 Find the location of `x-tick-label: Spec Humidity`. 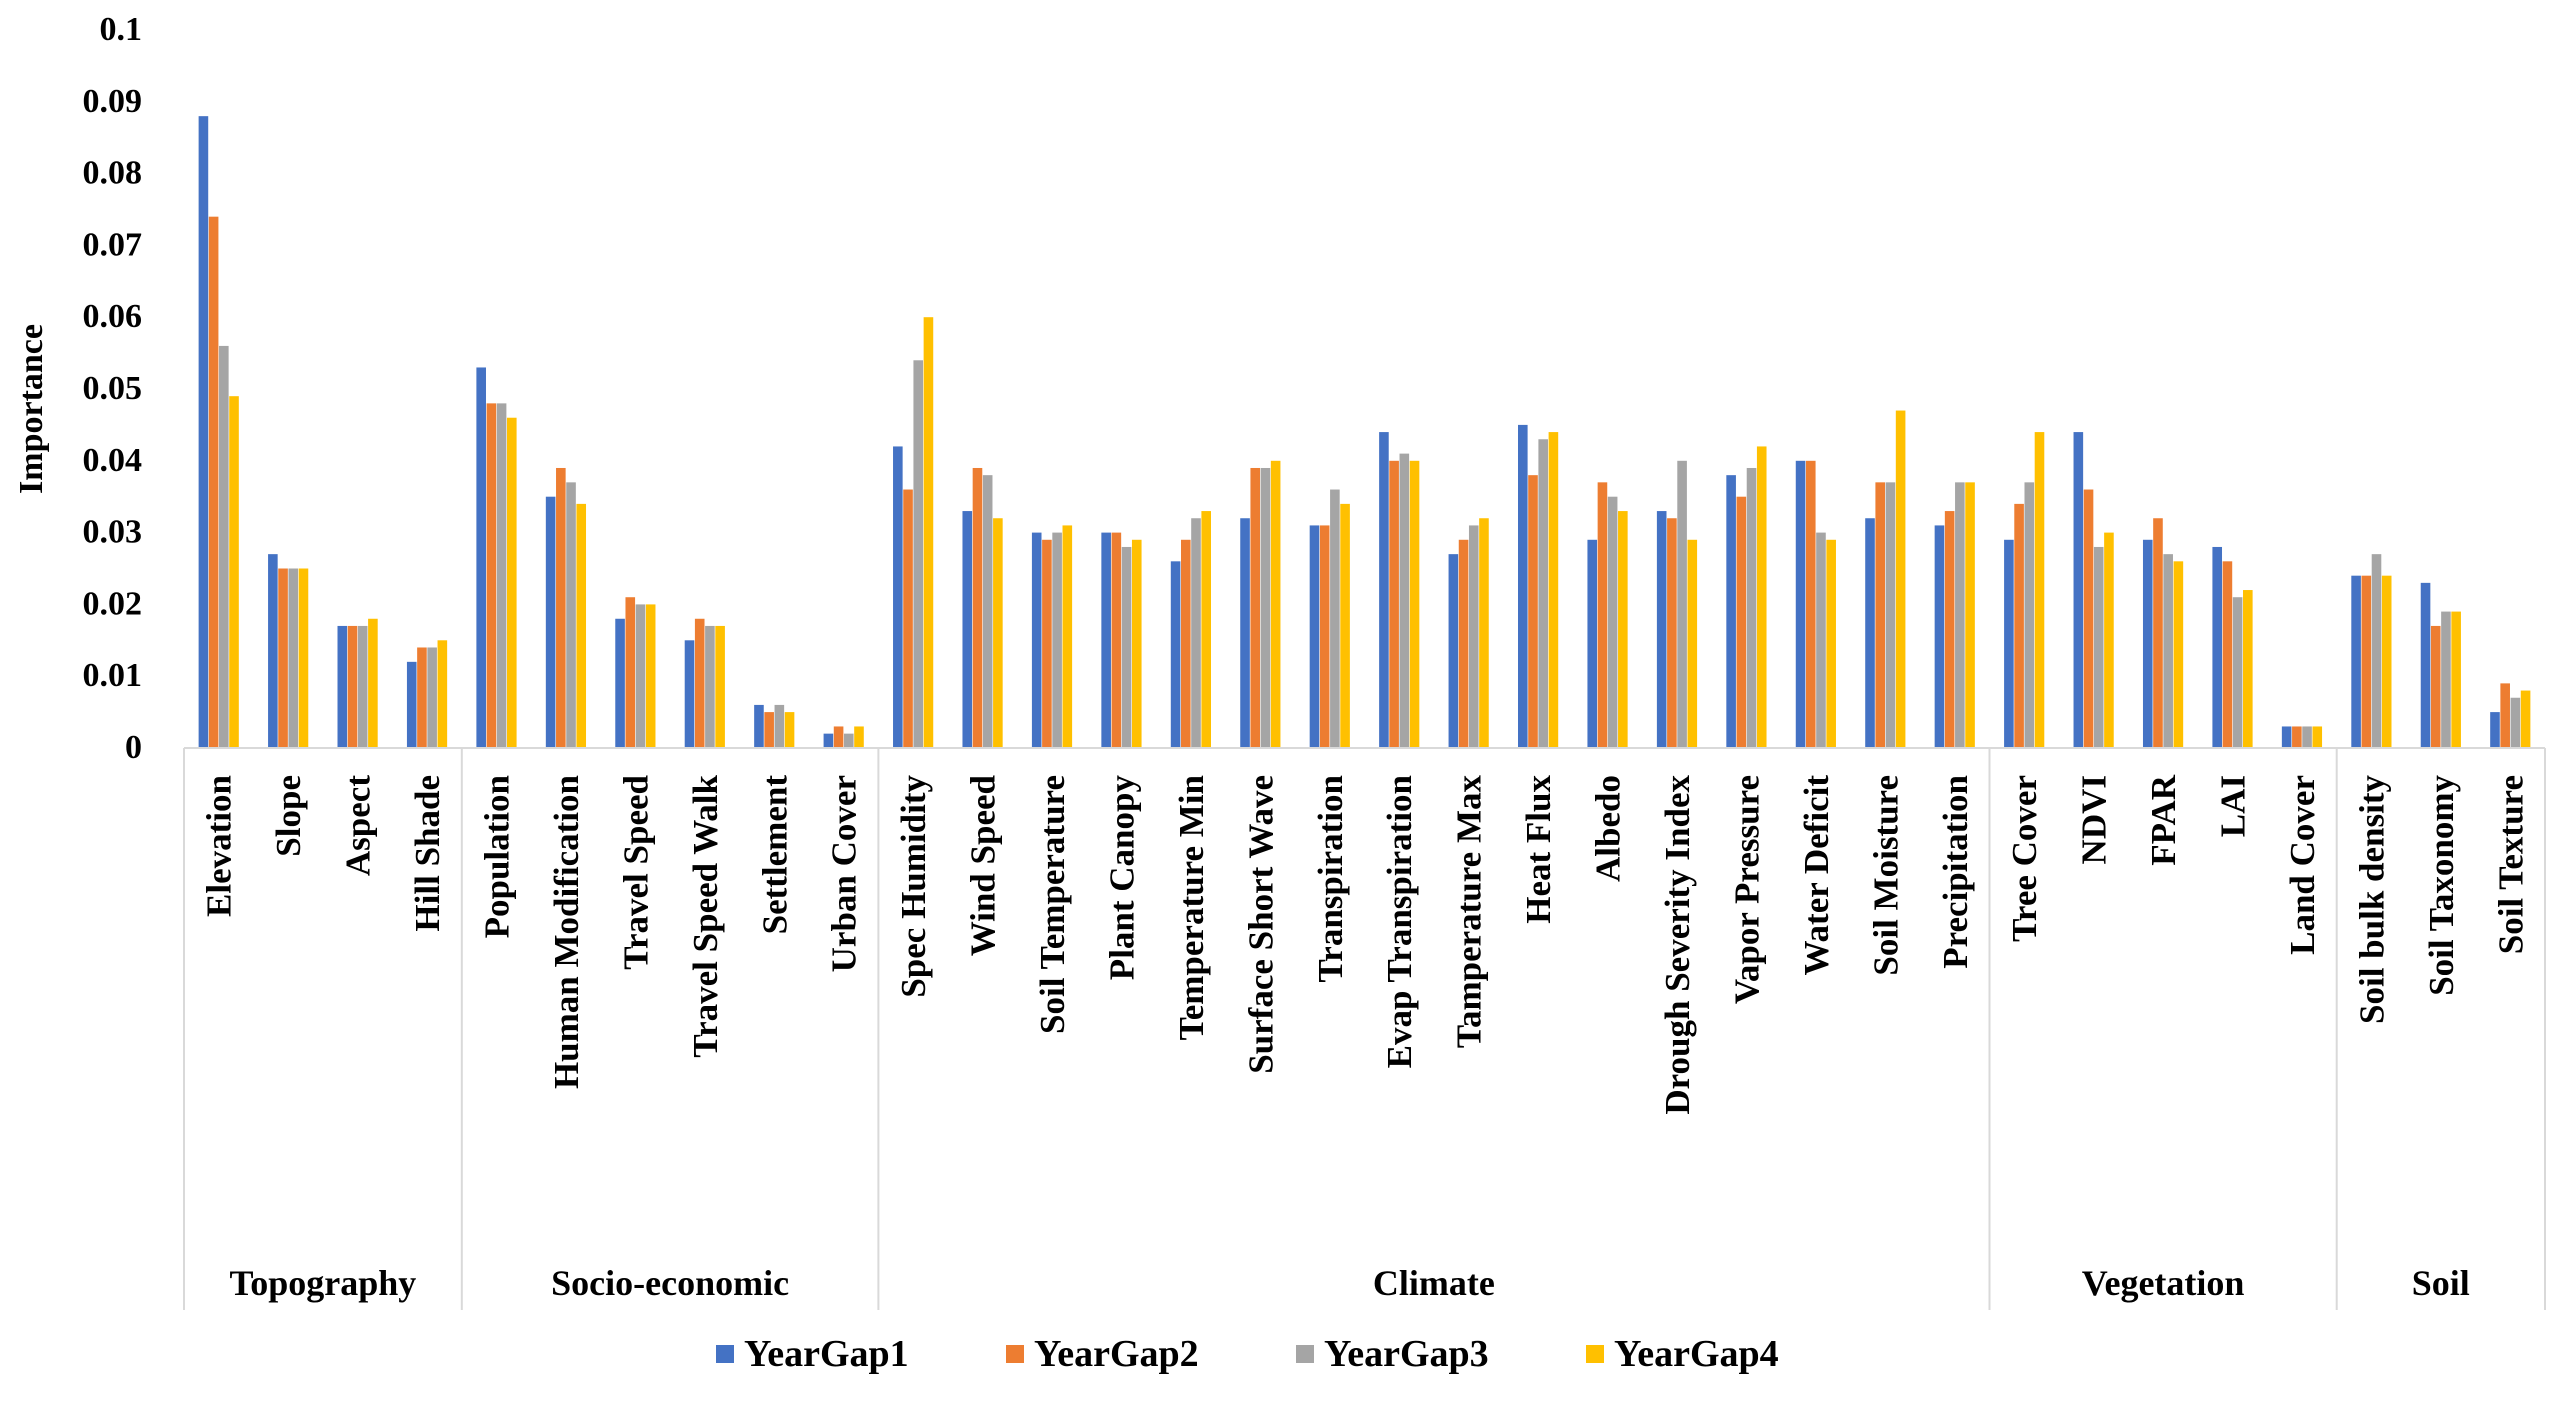

x-tick-label: Spec Humidity is located at coordinates (913, 886).